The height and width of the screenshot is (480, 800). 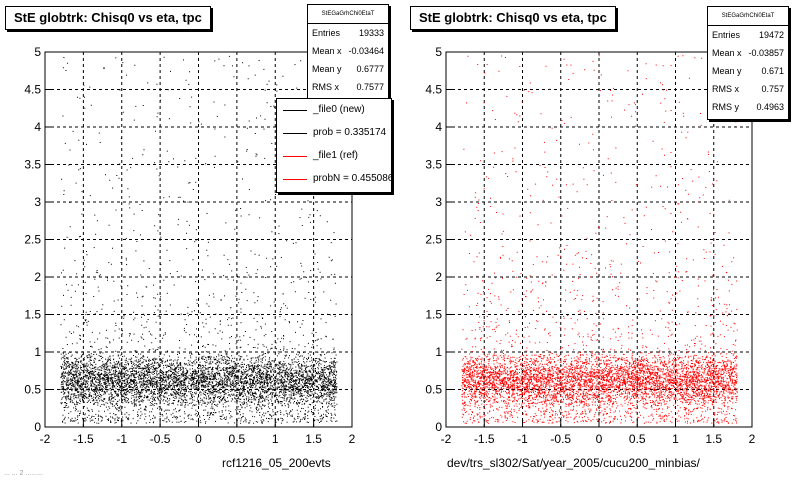 What do you see at coordinates (766, 53) in the screenshot?
I see `stats-meanx: -0.03857` at bounding box center [766, 53].